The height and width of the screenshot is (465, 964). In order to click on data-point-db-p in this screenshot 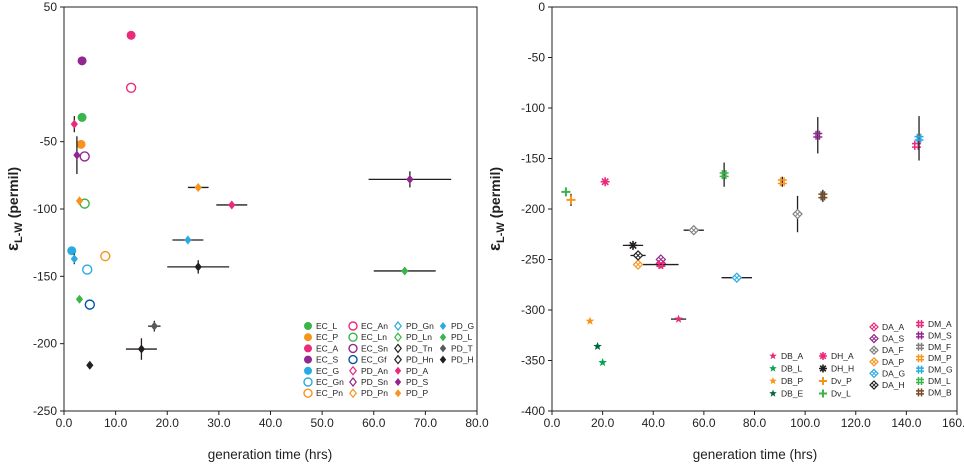, I will do `click(590, 320)`.